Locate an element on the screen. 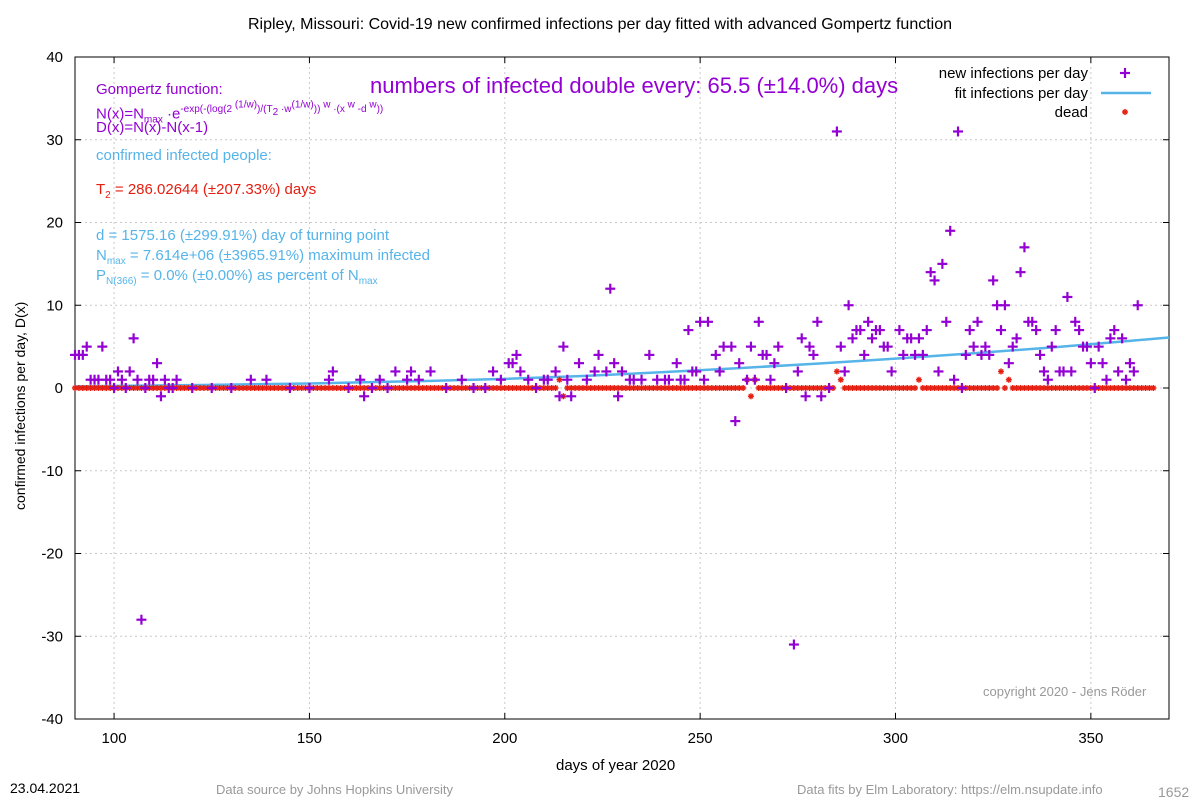 Image resolution: width=1200 pixels, height=800 pixels. y-axis-label-text: confirmed infections per day, D(x) is located at coordinates (20, 405).